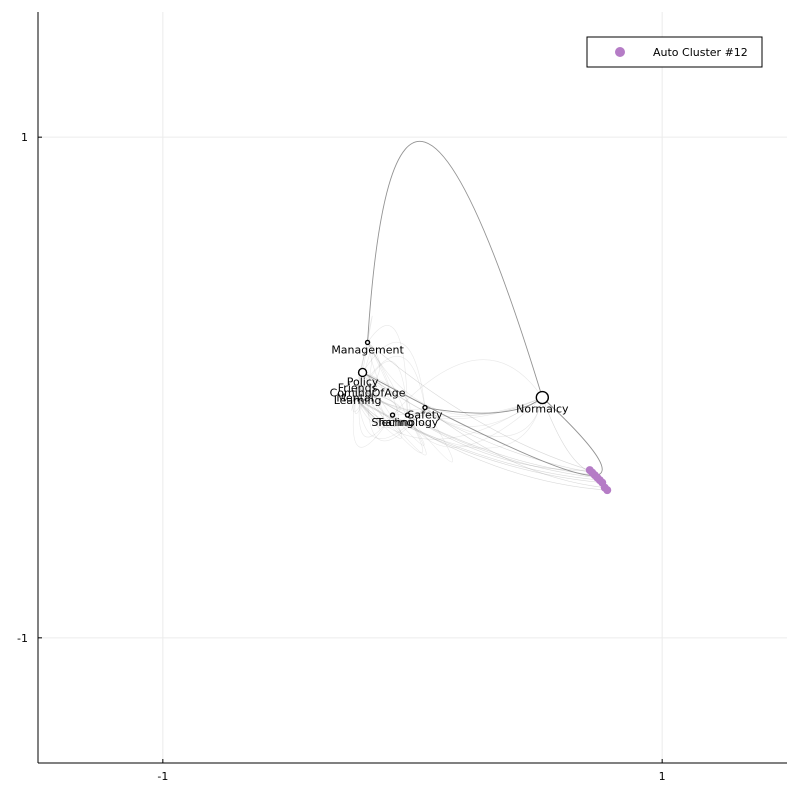  What do you see at coordinates (363, 381) in the screenshot?
I see `node-label: Policy` at bounding box center [363, 381].